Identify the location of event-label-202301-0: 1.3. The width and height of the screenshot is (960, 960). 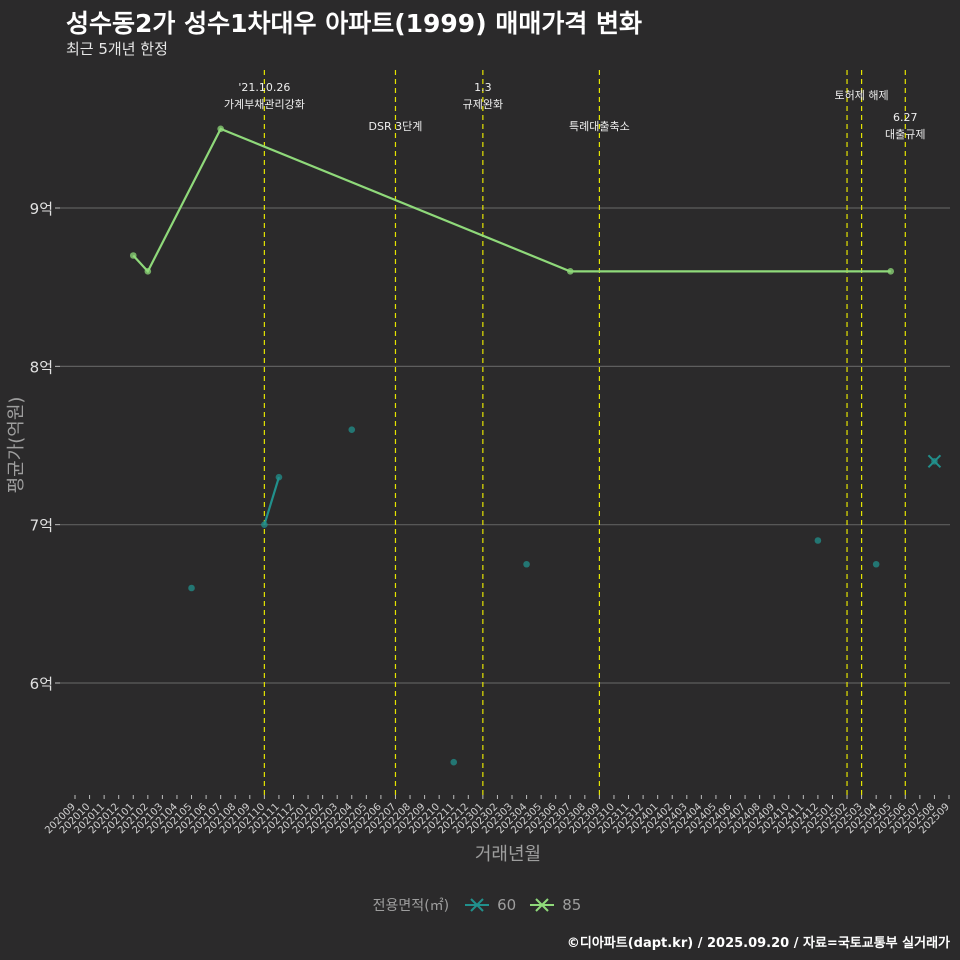
(483, 87).